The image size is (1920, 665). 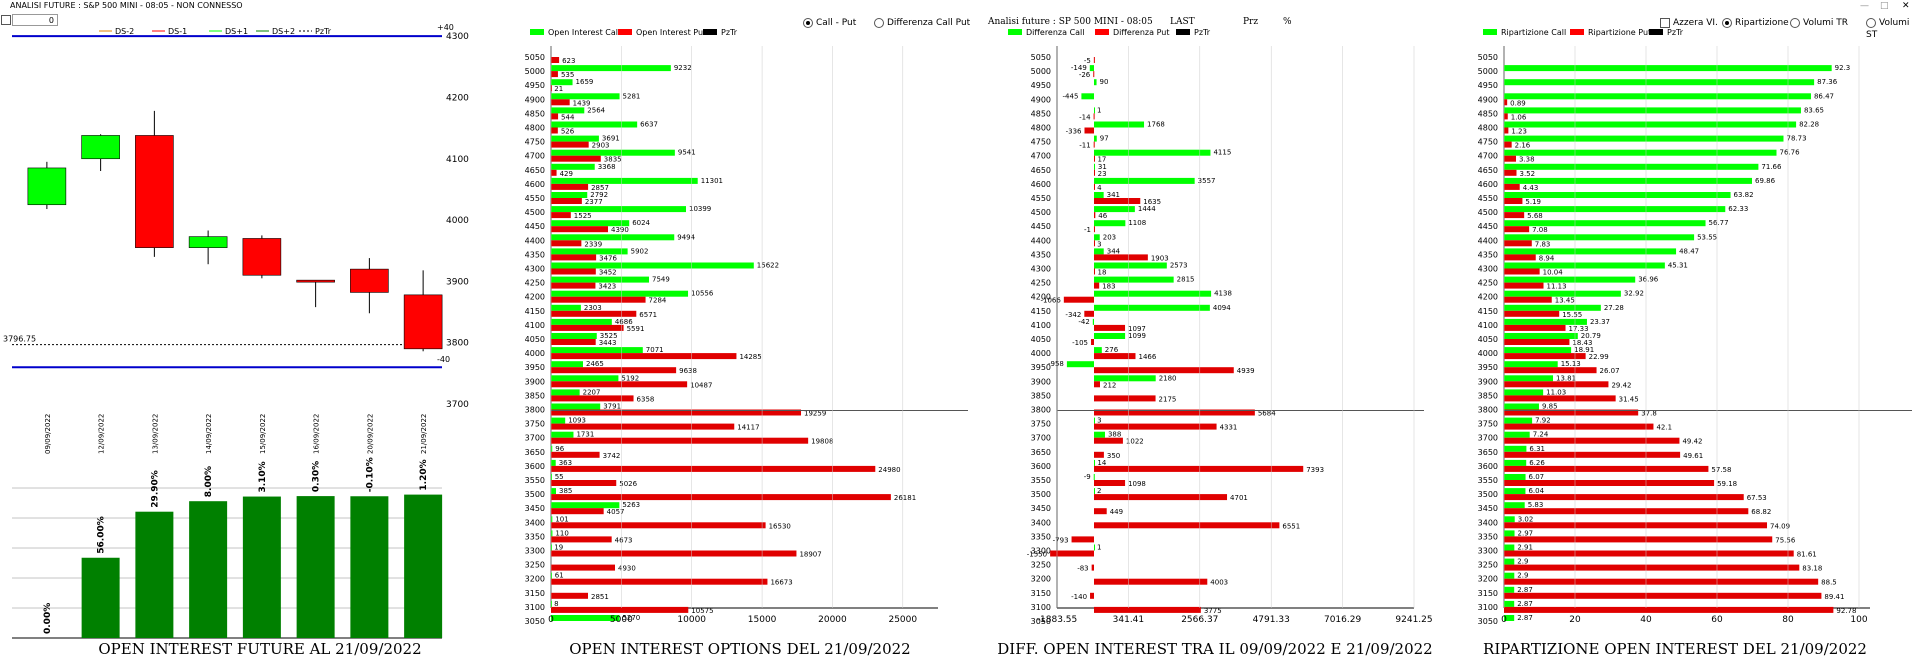 What do you see at coordinates (1575, 620) in the screenshot?
I see `x-tick-label: 20` at bounding box center [1575, 620].